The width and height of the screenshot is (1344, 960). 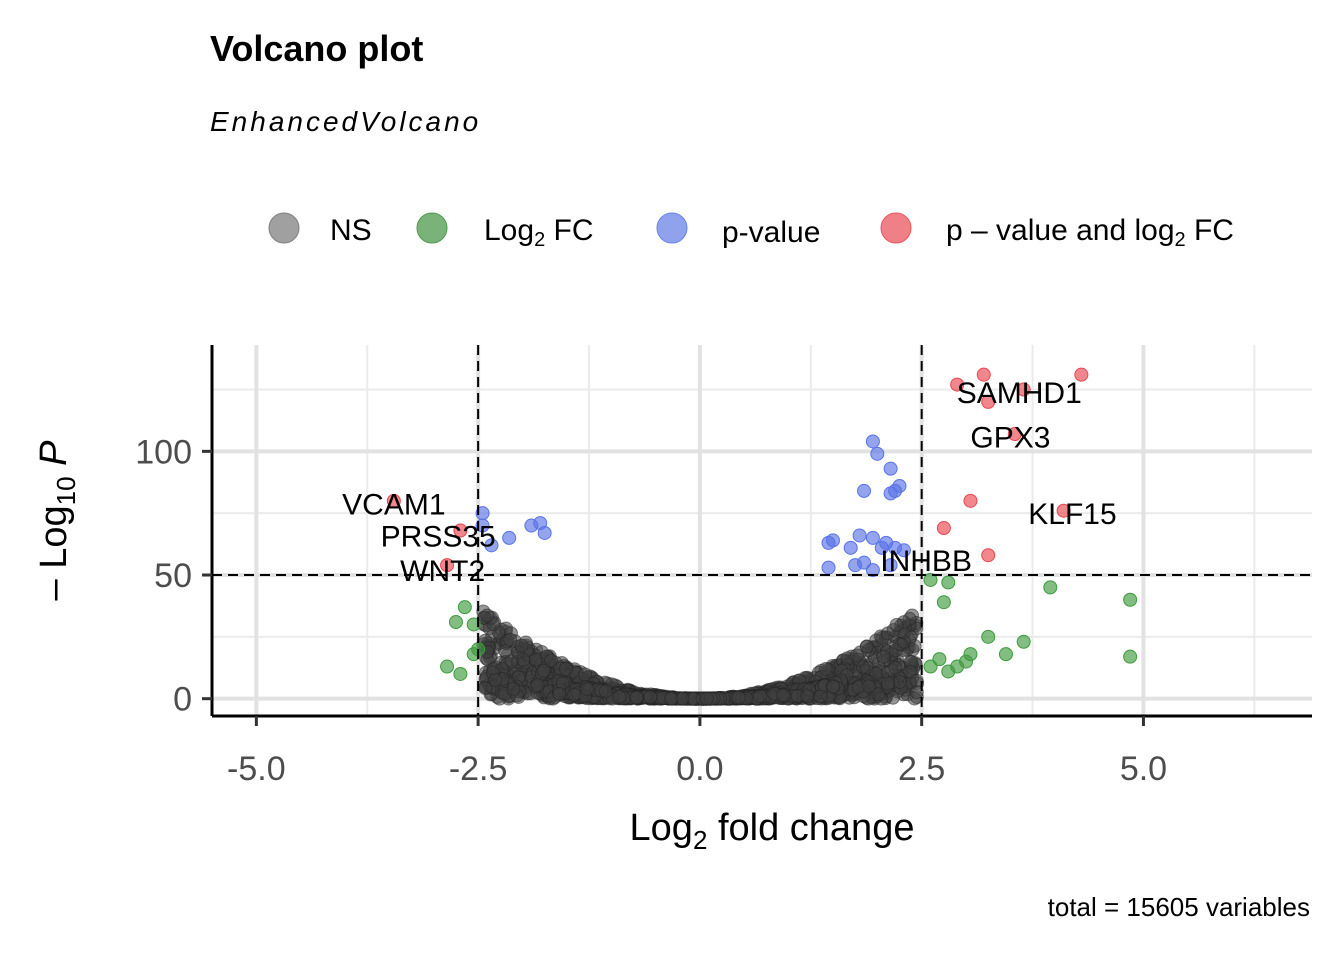 What do you see at coordinates (163, 452) in the screenshot?
I see `y-tick-label: 100` at bounding box center [163, 452].